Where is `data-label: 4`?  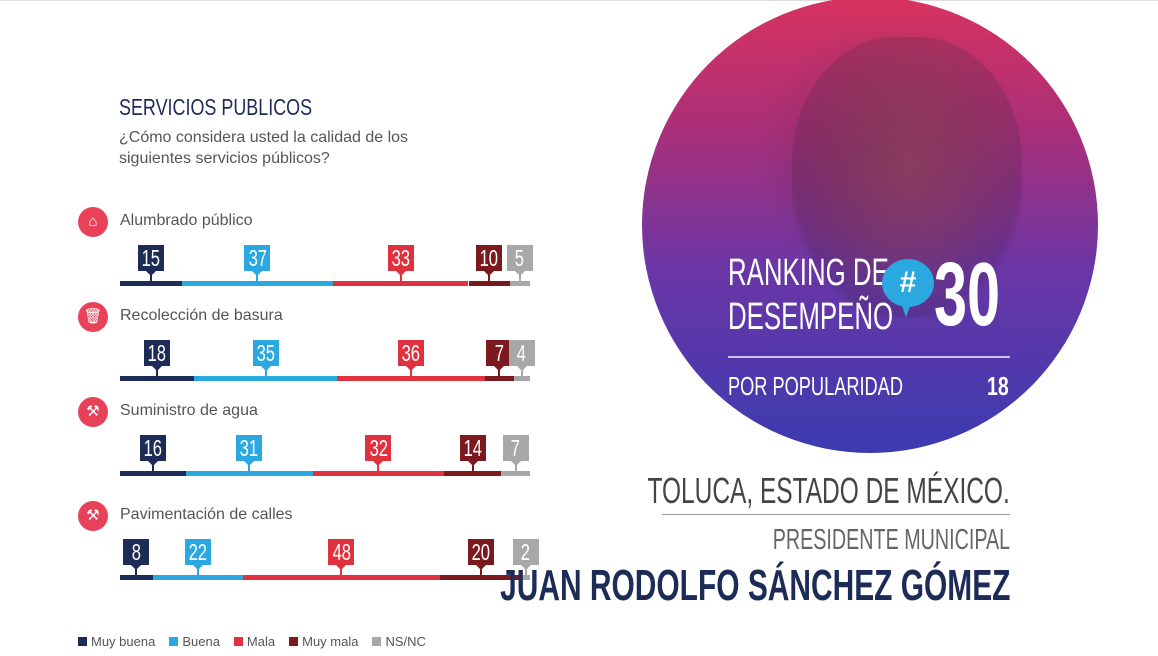
data-label: 4 is located at coordinates (521, 358).